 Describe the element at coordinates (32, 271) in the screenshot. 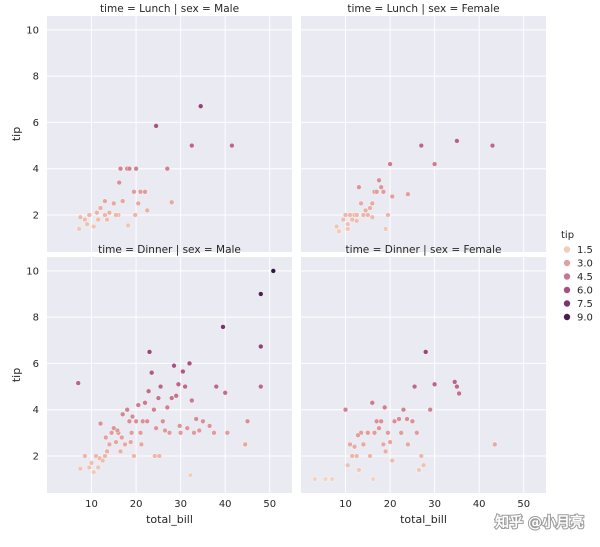

I see `y-tick-label: 10` at that location.